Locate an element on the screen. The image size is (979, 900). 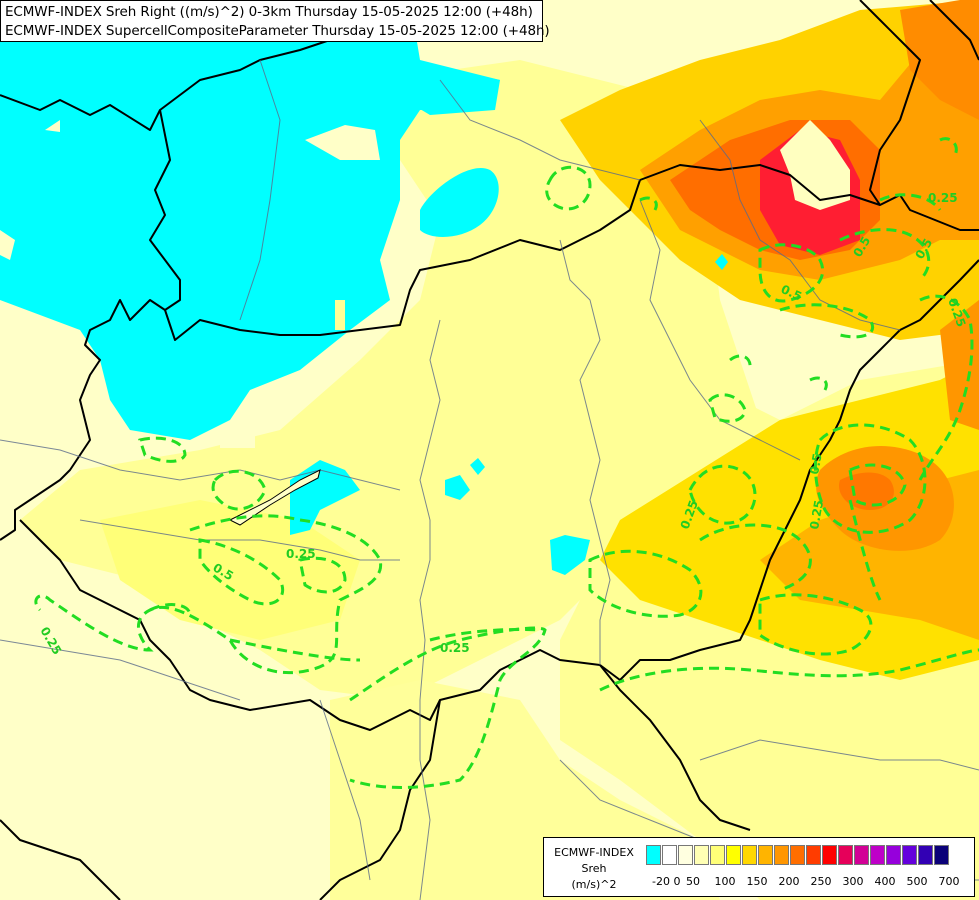
lake-balaton is located at coordinates (274, 497).